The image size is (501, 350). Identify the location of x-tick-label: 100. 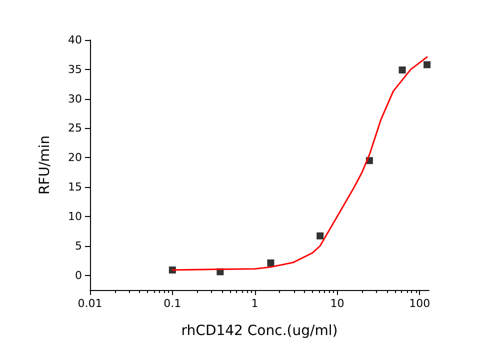
(419, 303).